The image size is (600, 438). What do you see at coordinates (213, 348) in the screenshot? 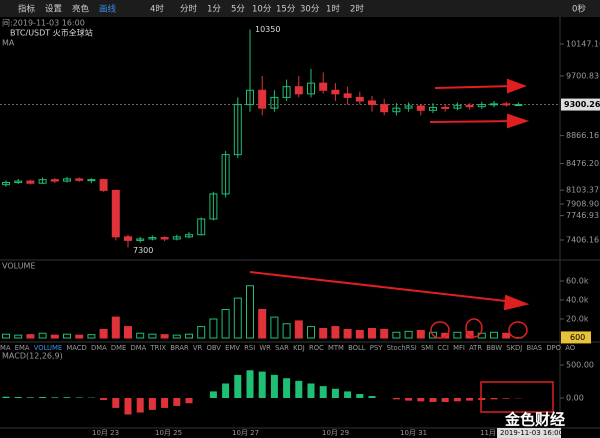
I see `indicator-tab: OBV` at bounding box center [213, 348].